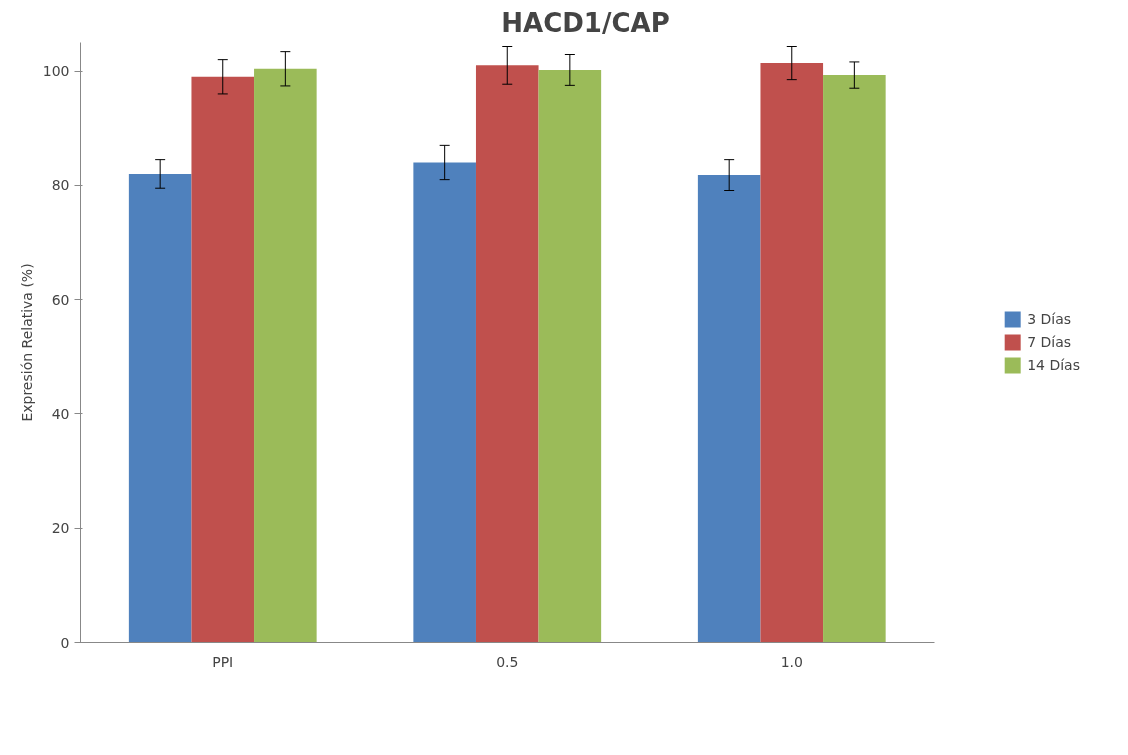 This screenshot has width=1128, height=755. What do you see at coordinates (60, 413) in the screenshot?
I see `y-tick-label: 40` at bounding box center [60, 413].